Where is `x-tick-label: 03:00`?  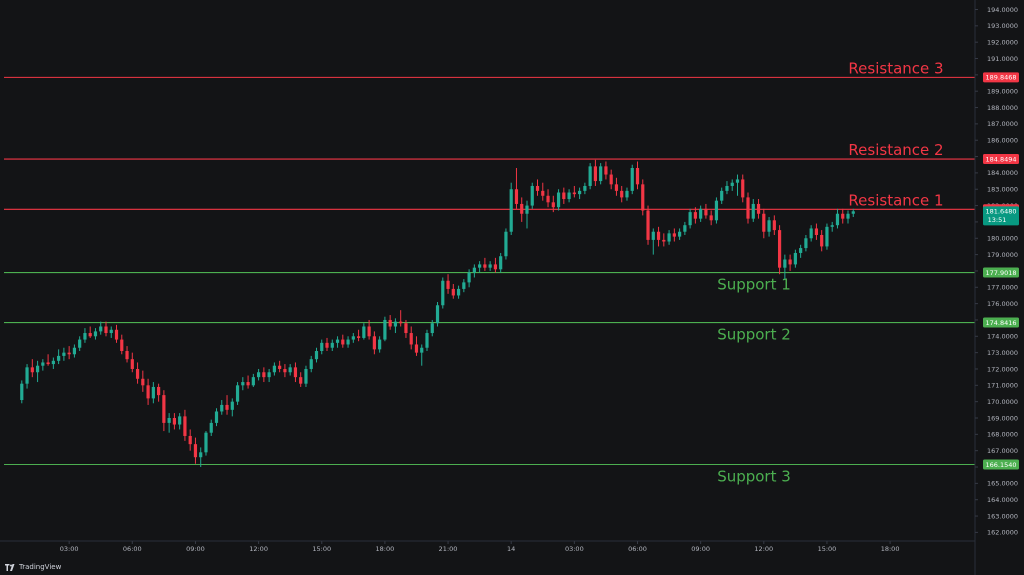 x-tick-label: 03:00 is located at coordinates (574, 549).